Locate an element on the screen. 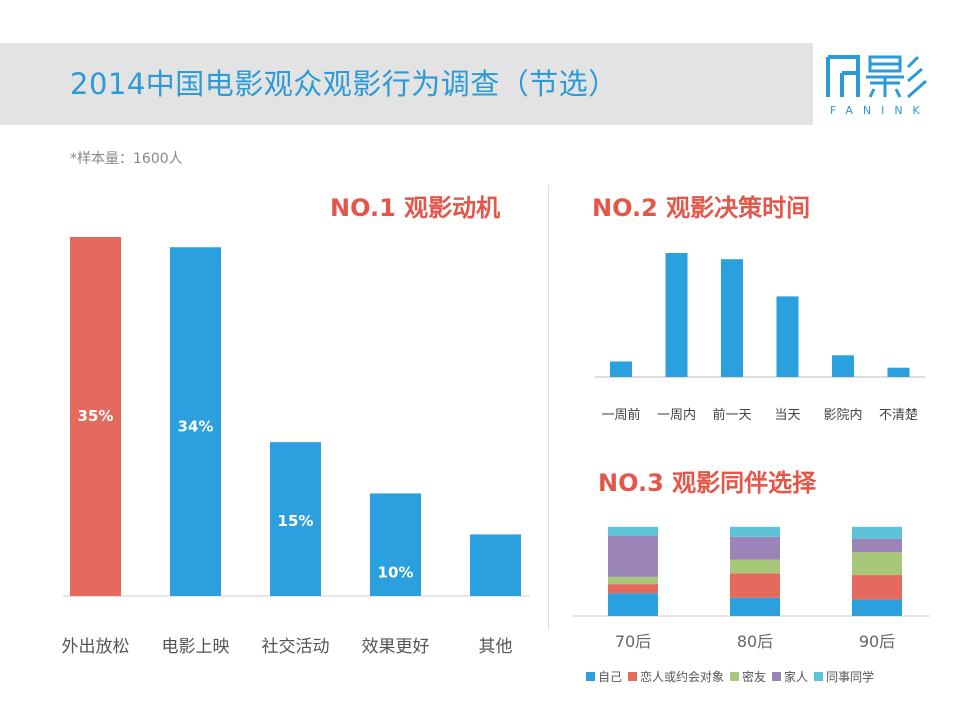  legend-item: 密友 is located at coordinates (748, 676).